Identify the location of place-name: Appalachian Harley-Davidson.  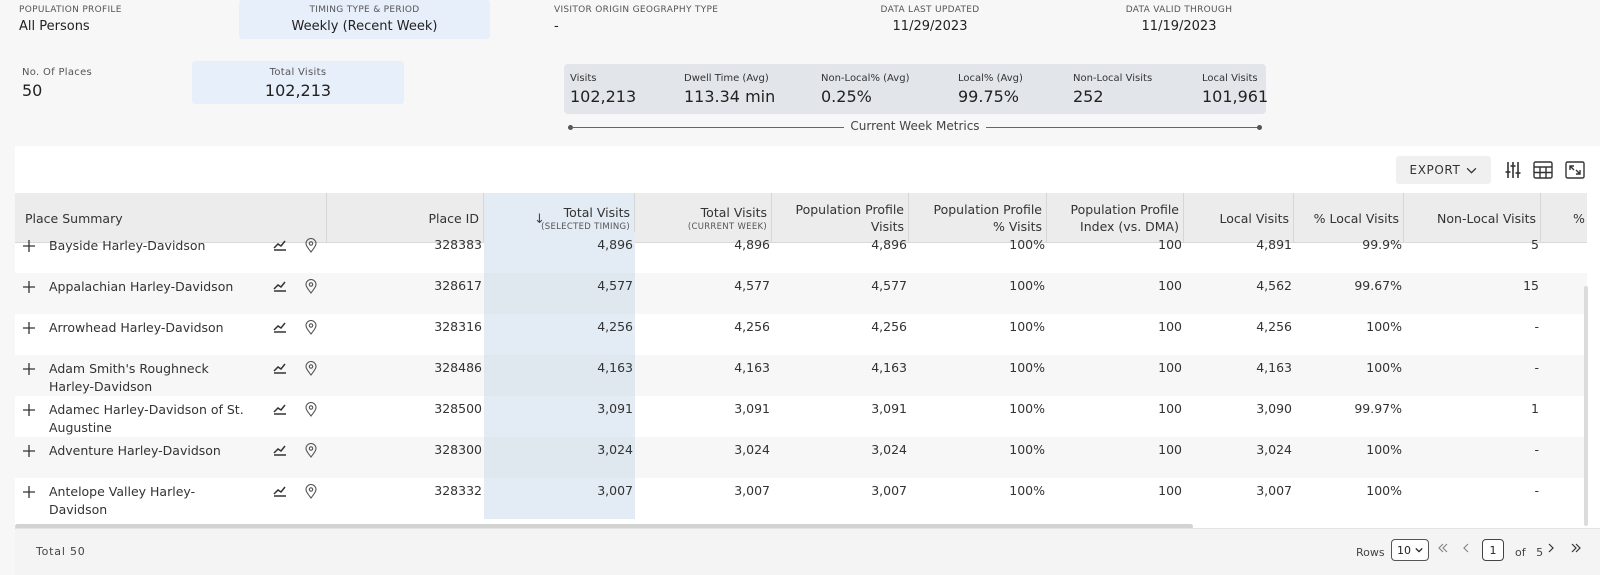
(141, 286).